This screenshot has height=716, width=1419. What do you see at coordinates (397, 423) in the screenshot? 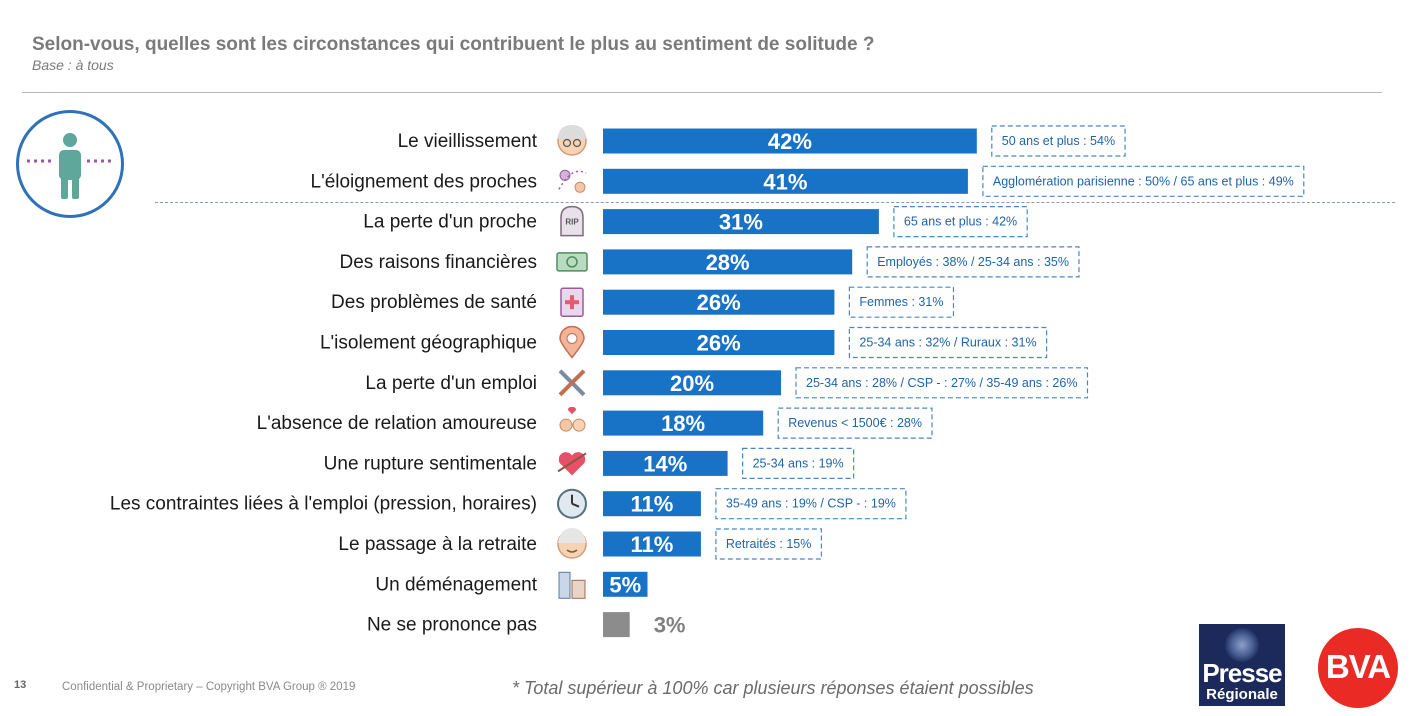
I see `category-label: L'absence de relation amoureuse` at bounding box center [397, 423].